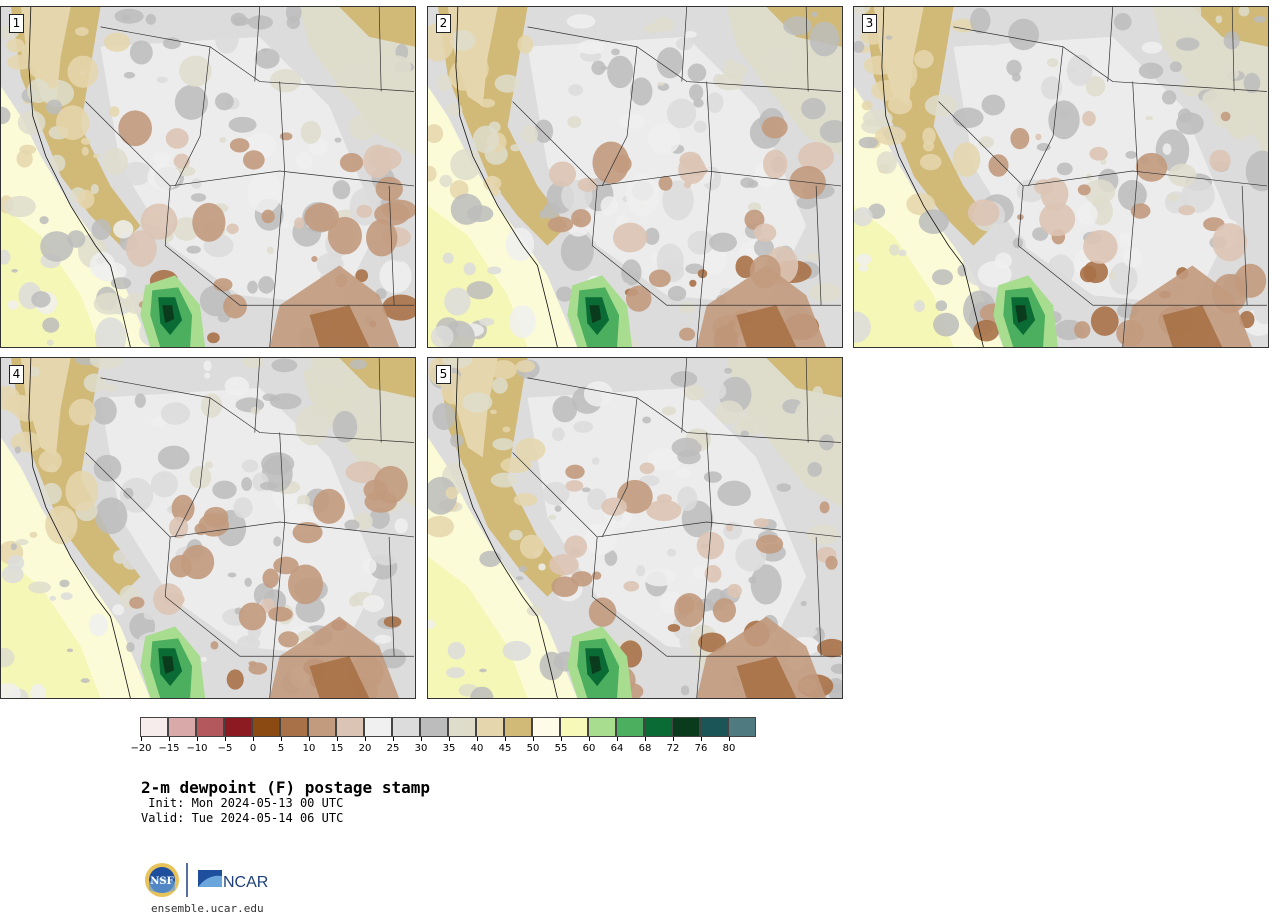  What do you see at coordinates (207, 908) in the screenshot?
I see `site-url: ensemble.ucar.edu` at bounding box center [207, 908].